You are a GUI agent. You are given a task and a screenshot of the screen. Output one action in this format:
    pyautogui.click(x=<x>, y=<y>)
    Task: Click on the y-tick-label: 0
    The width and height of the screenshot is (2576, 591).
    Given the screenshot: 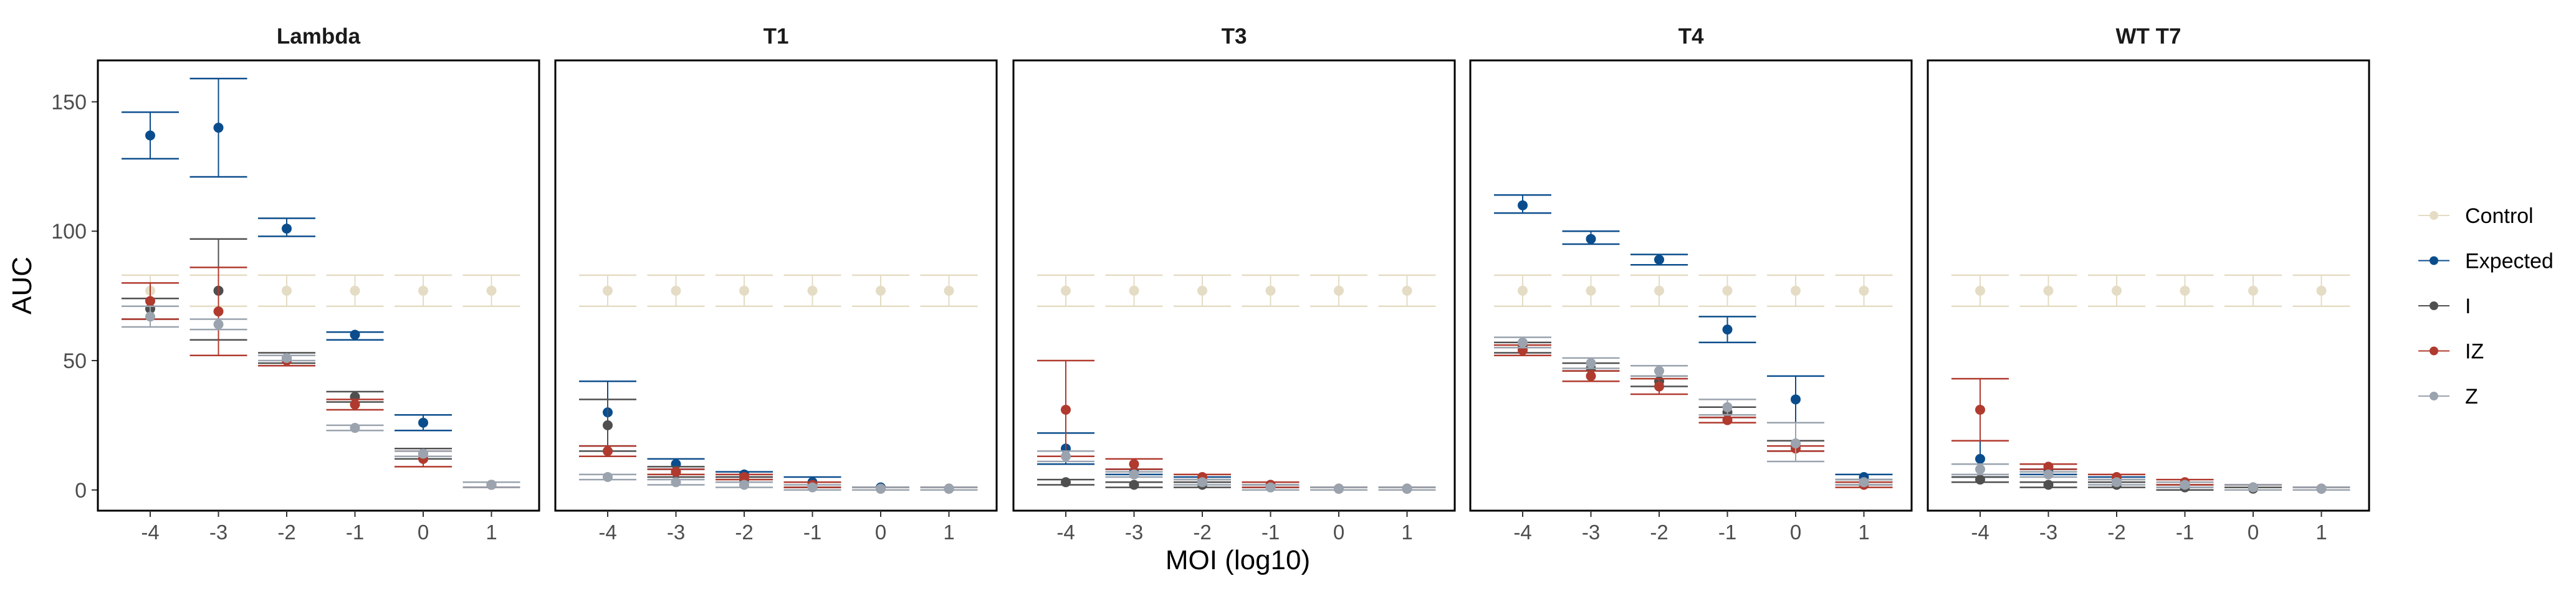 What is the action you would take?
    pyautogui.click(x=81, y=491)
    